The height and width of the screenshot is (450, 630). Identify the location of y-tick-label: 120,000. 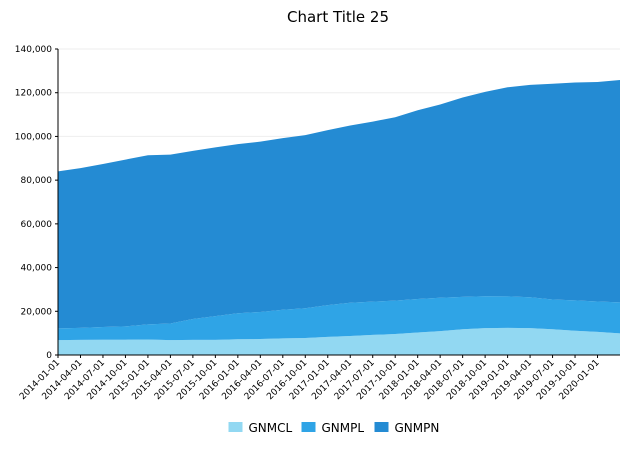
(33, 94).